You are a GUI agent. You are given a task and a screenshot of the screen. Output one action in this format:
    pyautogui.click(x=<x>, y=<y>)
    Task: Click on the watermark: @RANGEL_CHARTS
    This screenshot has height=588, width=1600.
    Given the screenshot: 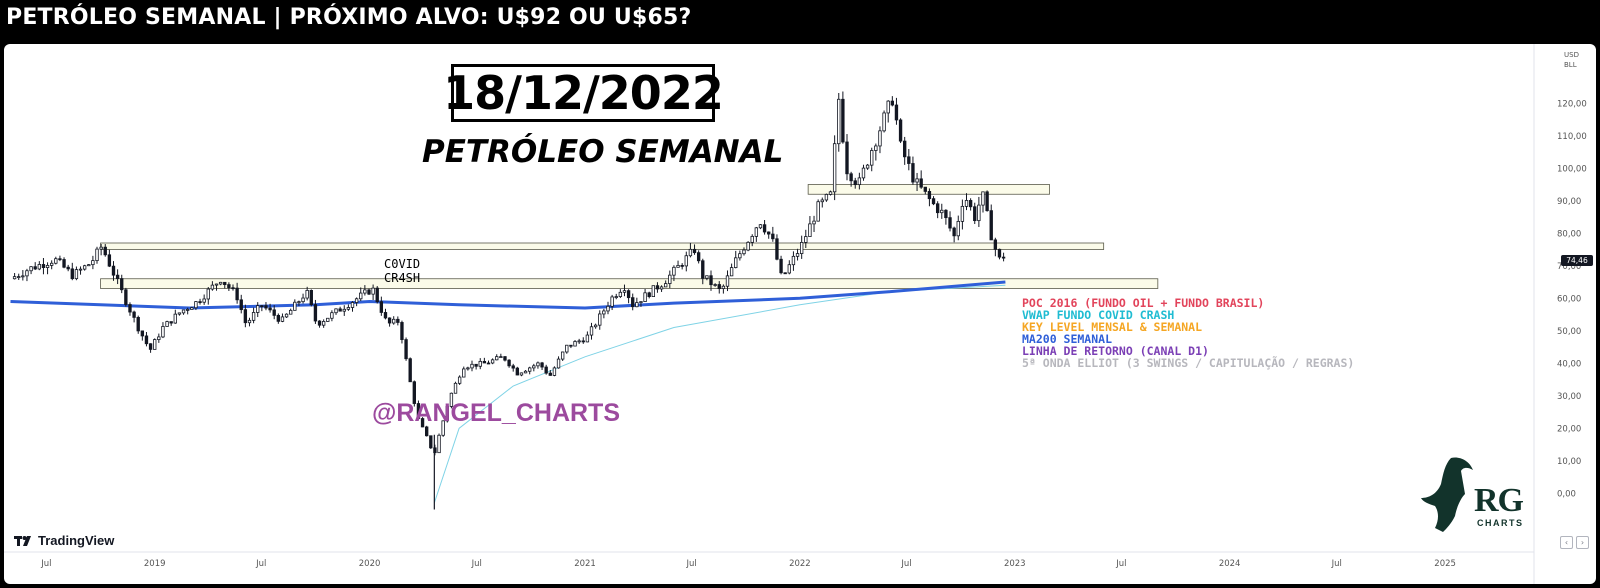 What is the action you would take?
    pyautogui.click(x=496, y=413)
    